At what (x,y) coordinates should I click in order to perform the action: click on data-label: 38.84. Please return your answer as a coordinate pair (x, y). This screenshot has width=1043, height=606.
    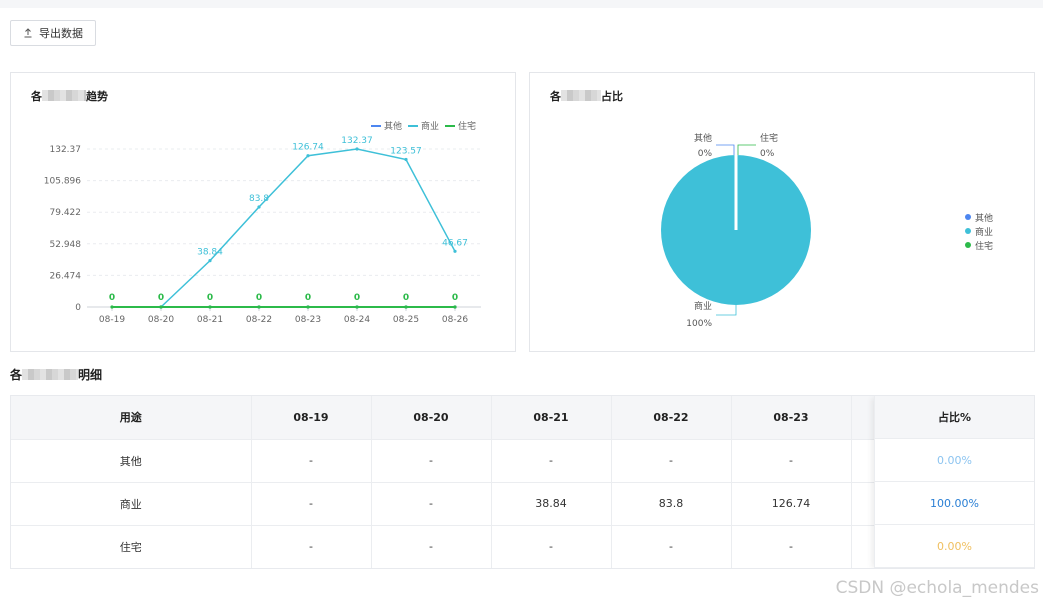
    Looking at the image, I should click on (210, 253).